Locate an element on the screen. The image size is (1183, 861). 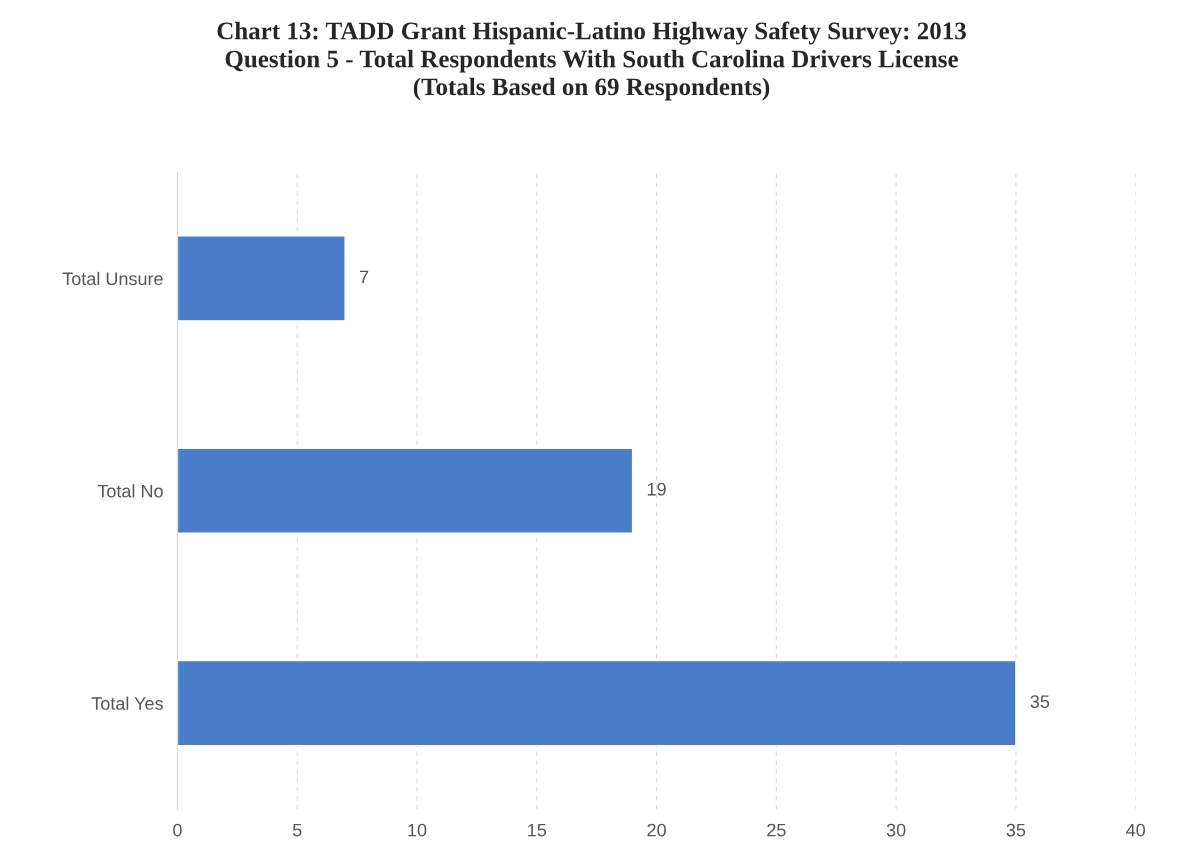
y-tick-label: Total Unsure is located at coordinates (112, 278).